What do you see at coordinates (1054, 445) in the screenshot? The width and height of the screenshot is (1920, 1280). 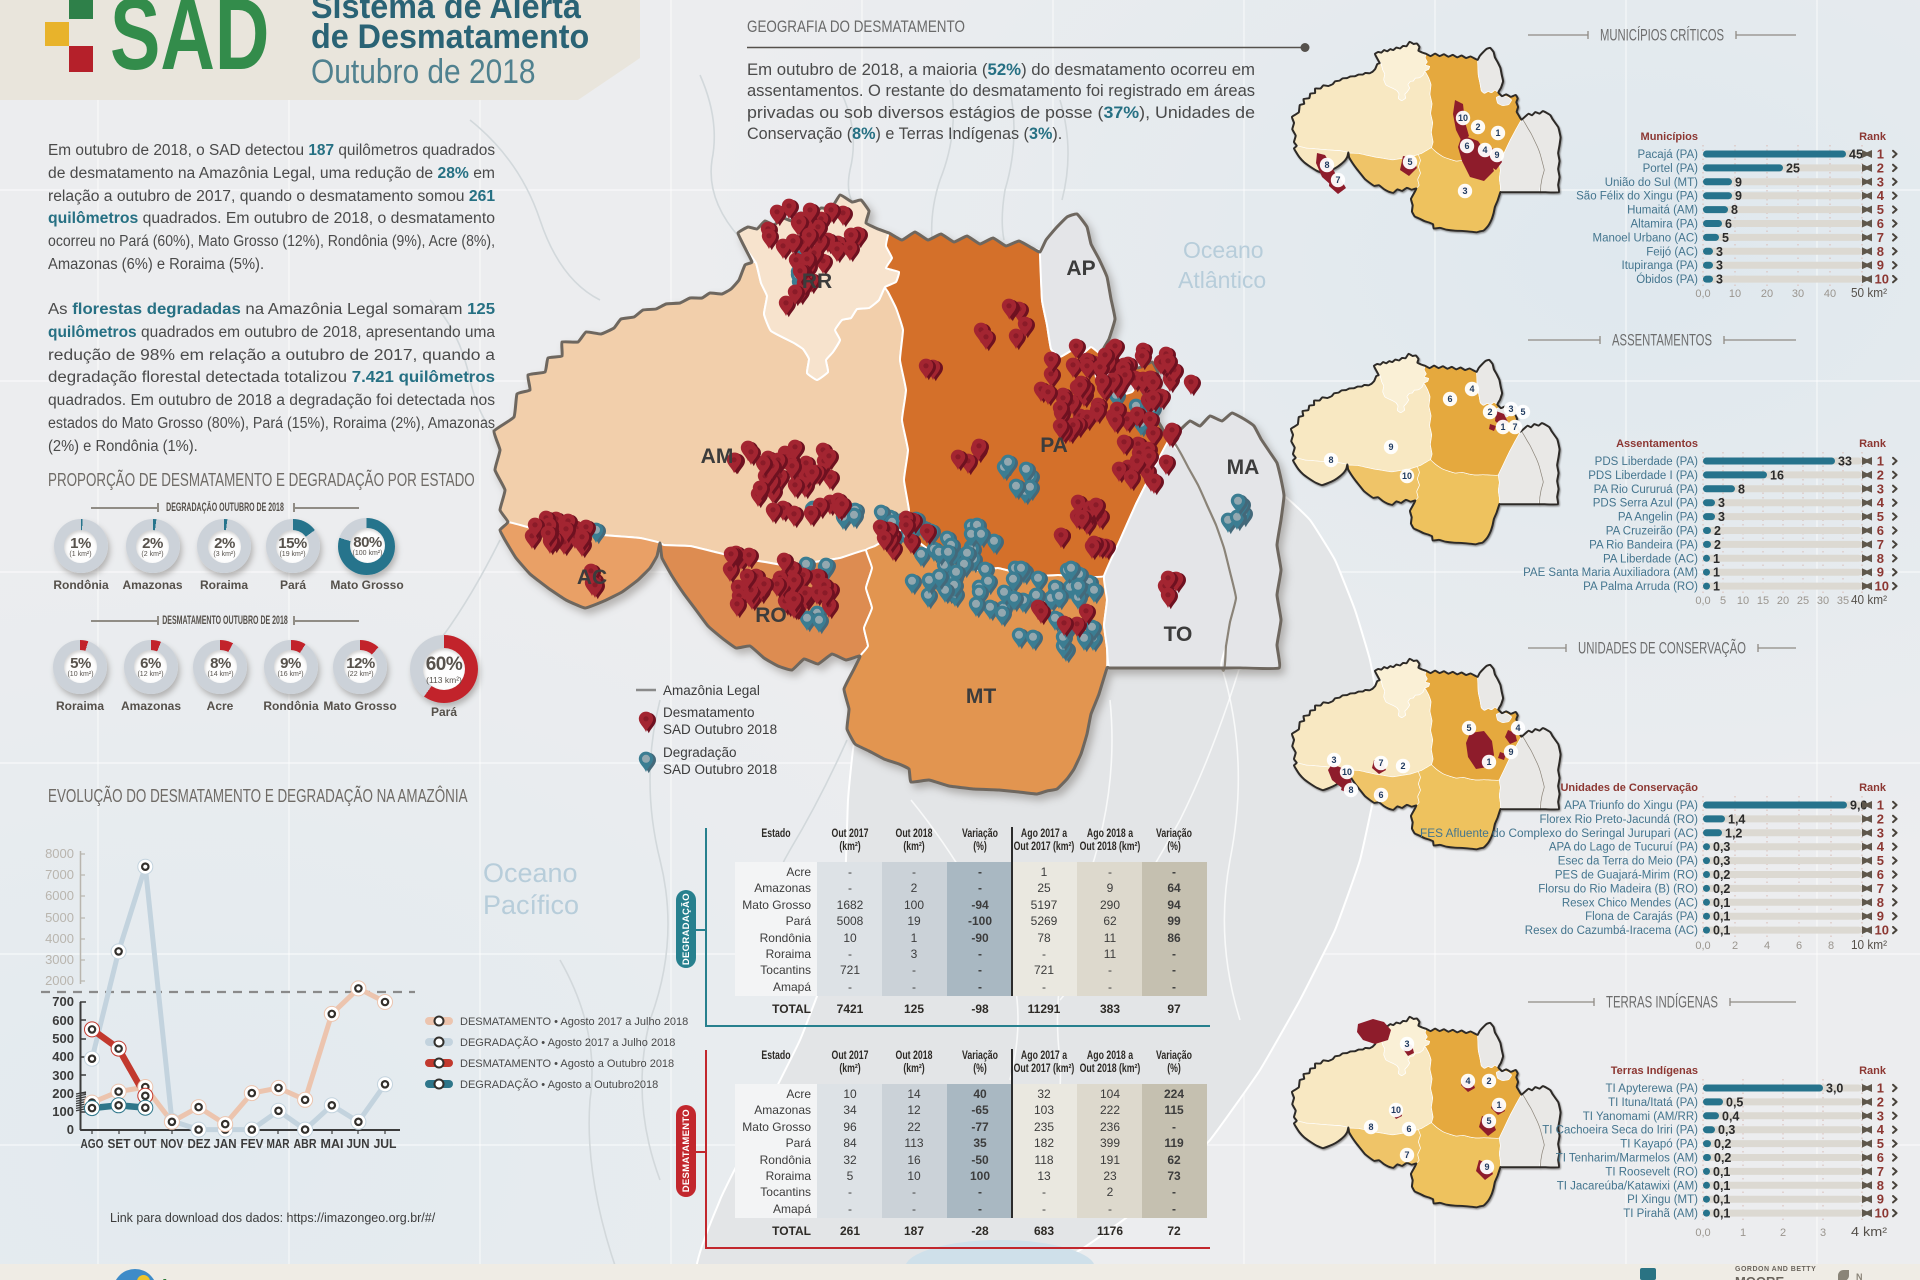 I see `svg-text: PA` at bounding box center [1054, 445].